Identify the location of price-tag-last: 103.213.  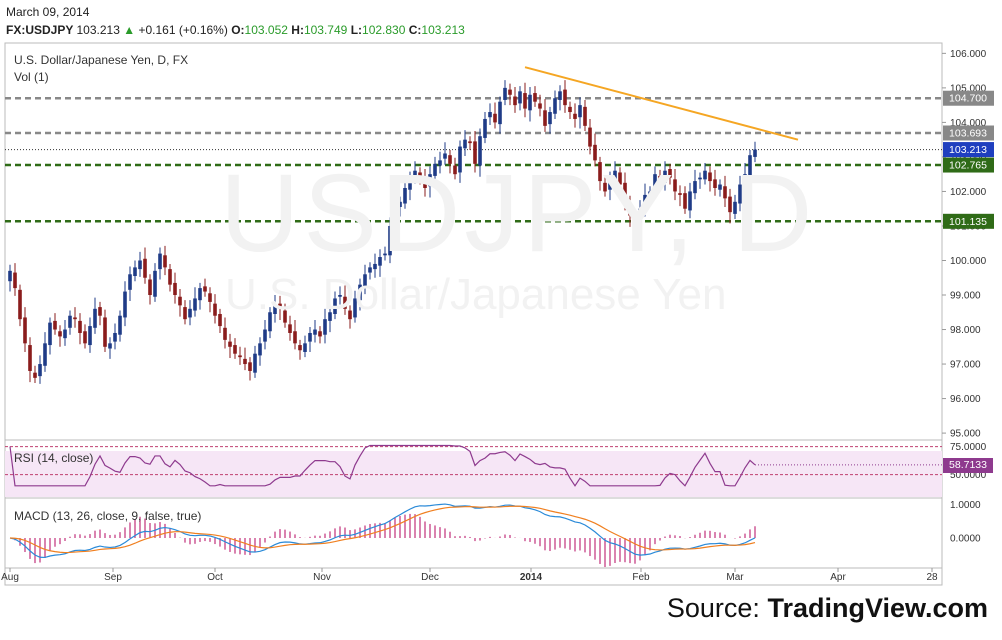
(968, 150).